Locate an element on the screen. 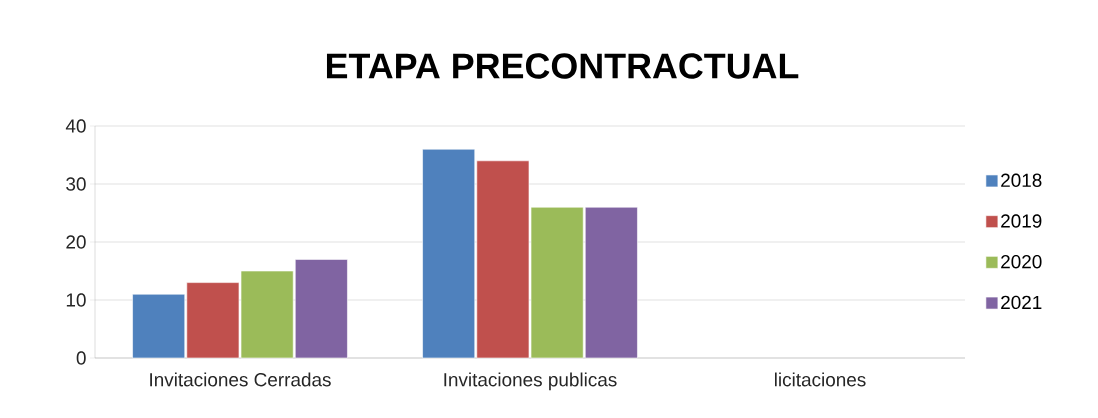  y-tick-label: 10 is located at coordinates (76, 300).